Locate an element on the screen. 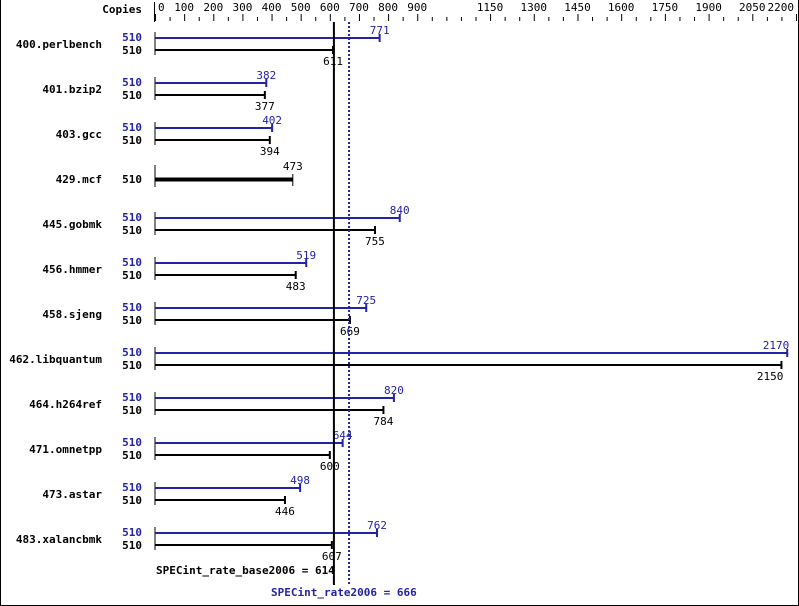 The height and width of the screenshot is (606, 799). base-value-label: 483 is located at coordinates (296, 286).